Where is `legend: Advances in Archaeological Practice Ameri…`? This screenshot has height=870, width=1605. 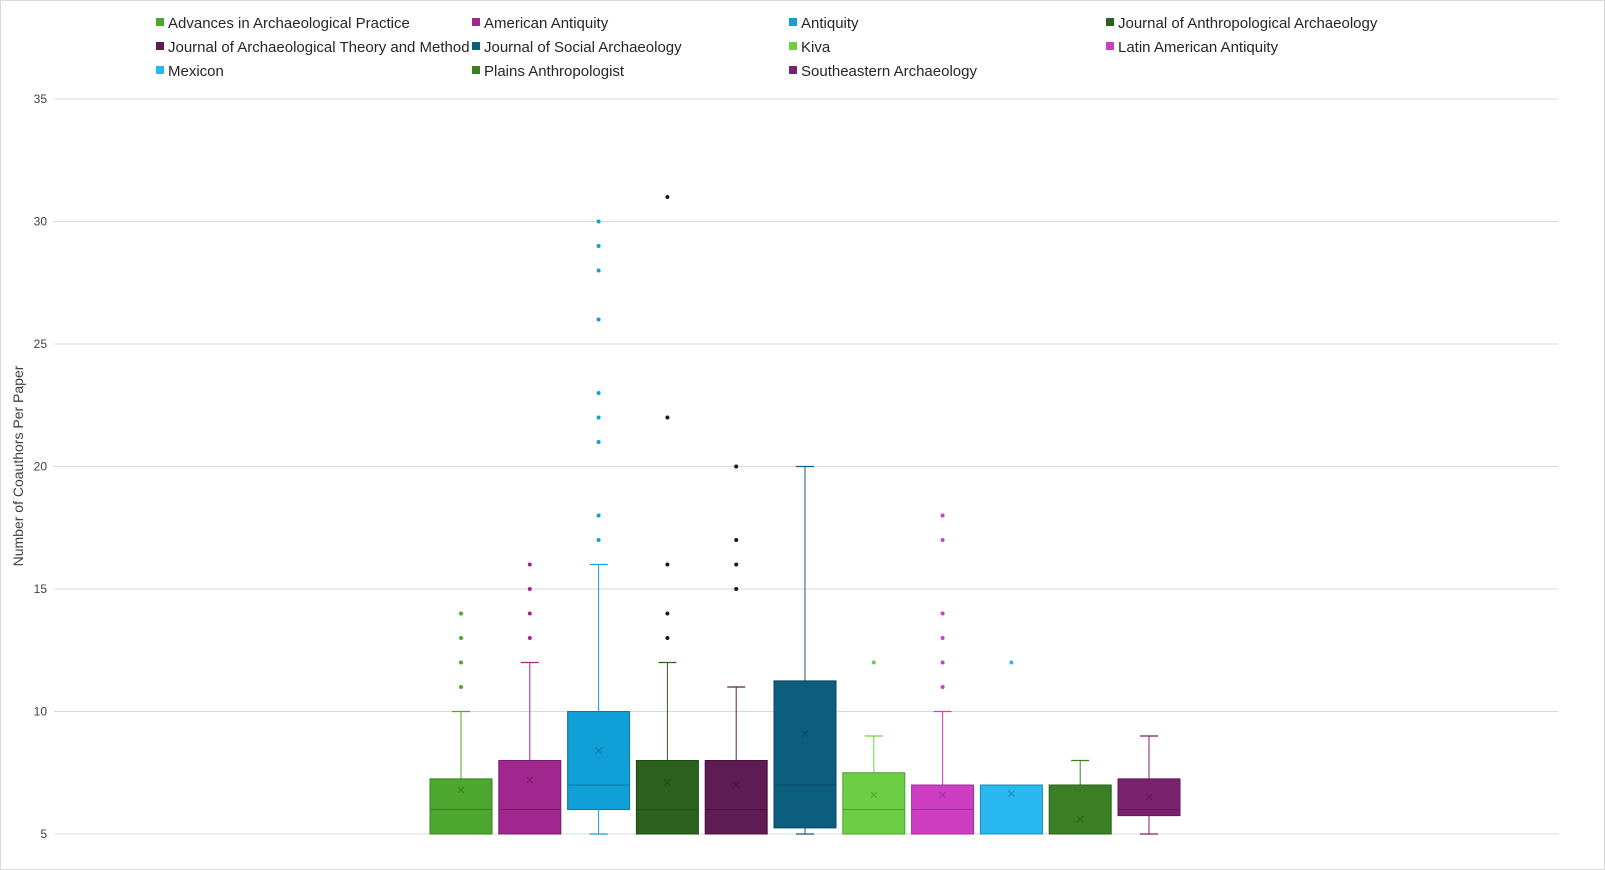
legend: Advances in Archaeological Practice Ameri… is located at coordinates (767, 47).